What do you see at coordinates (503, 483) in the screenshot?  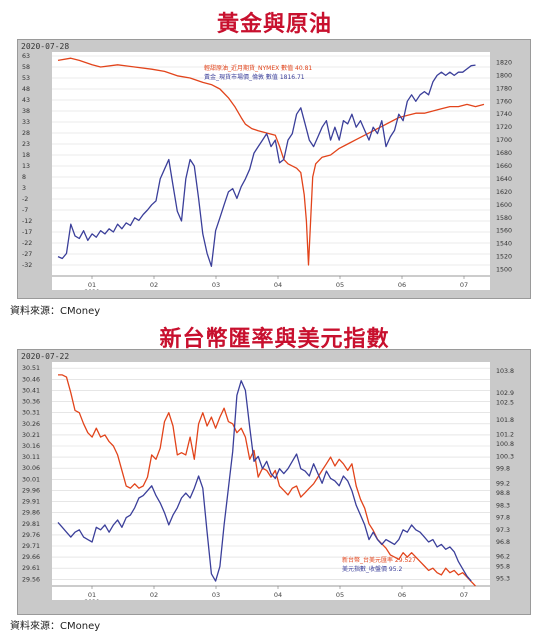 I see `right-tick-label: 99.2` at bounding box center [503, 483].